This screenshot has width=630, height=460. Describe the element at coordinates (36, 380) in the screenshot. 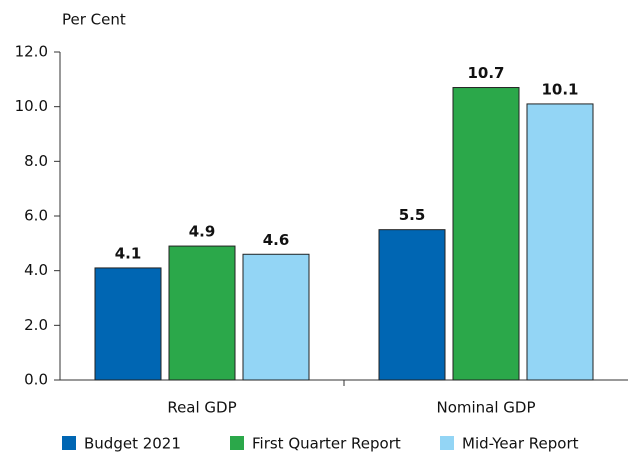

I see `y-tick-label: 0.0` at that location.